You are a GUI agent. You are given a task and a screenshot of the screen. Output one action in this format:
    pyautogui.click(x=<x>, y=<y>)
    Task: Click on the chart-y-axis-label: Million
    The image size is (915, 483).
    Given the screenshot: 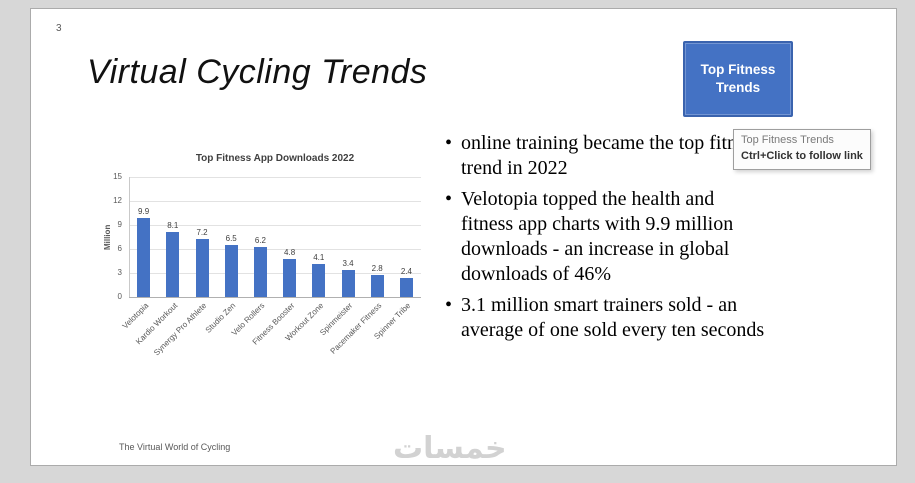 What is the action you would take?
    pyautogui.click(x=107, y=237)
    